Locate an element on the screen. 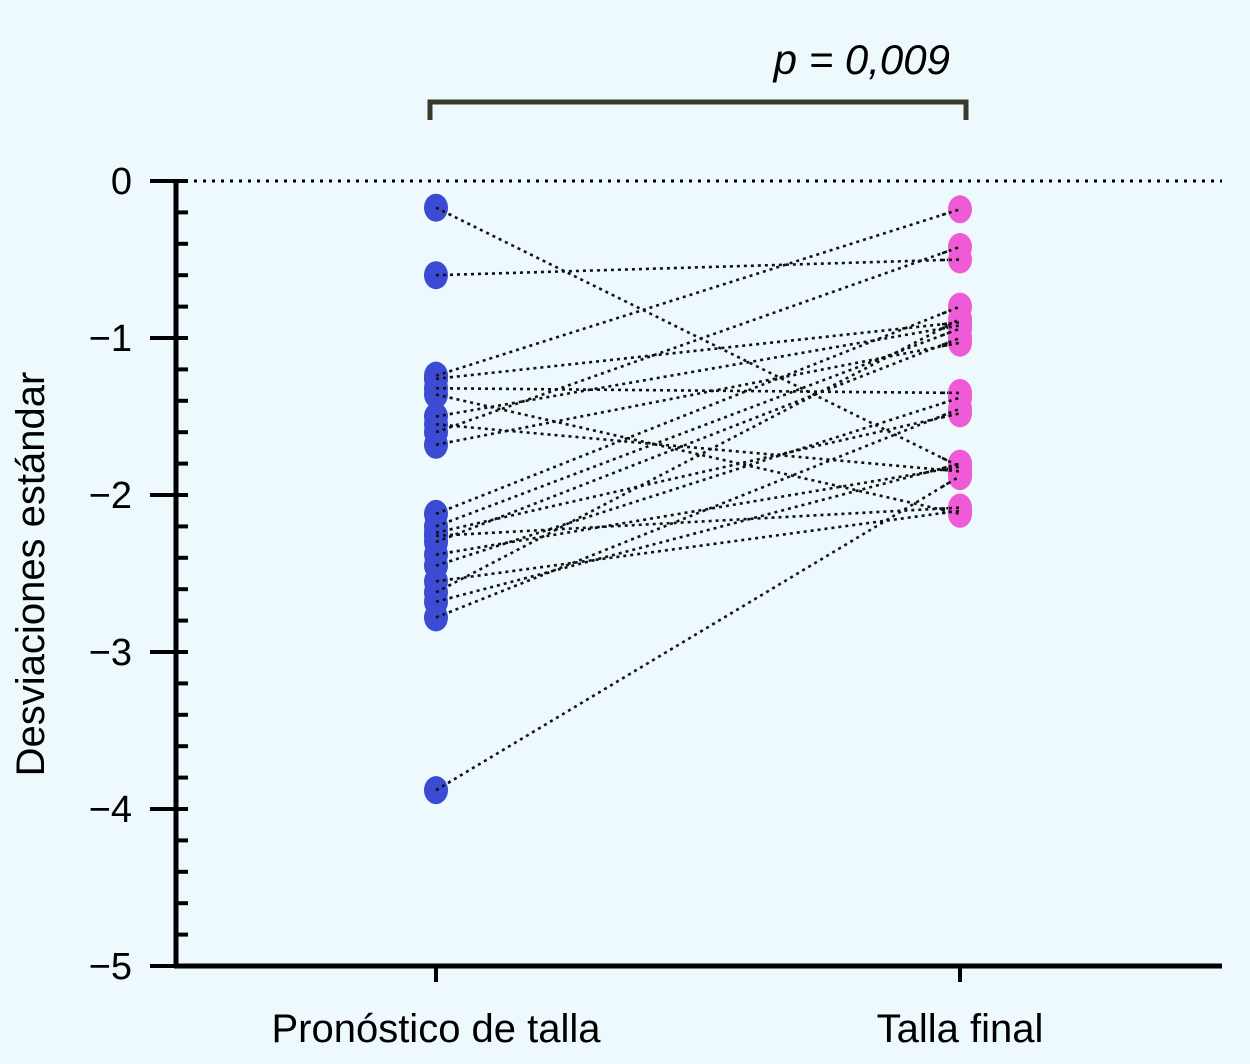 The height and width of the screenshot is (1064, 1250). x-axis: Pronóstico de talla Talla final is located at coordinates (657, 1008).